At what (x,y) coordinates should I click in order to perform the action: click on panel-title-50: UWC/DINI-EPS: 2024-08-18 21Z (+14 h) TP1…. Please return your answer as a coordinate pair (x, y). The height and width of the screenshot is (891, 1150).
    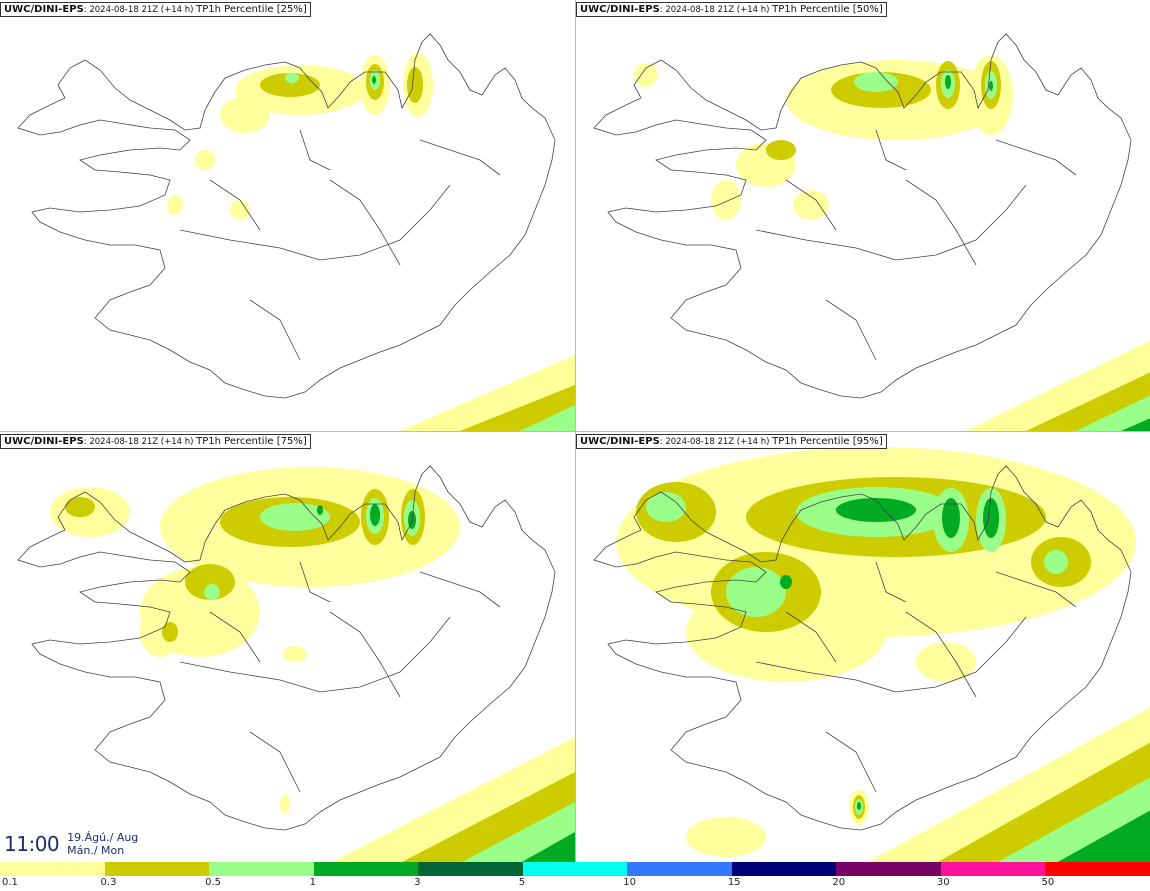
    Looking at the image, I should click on (731, 9).